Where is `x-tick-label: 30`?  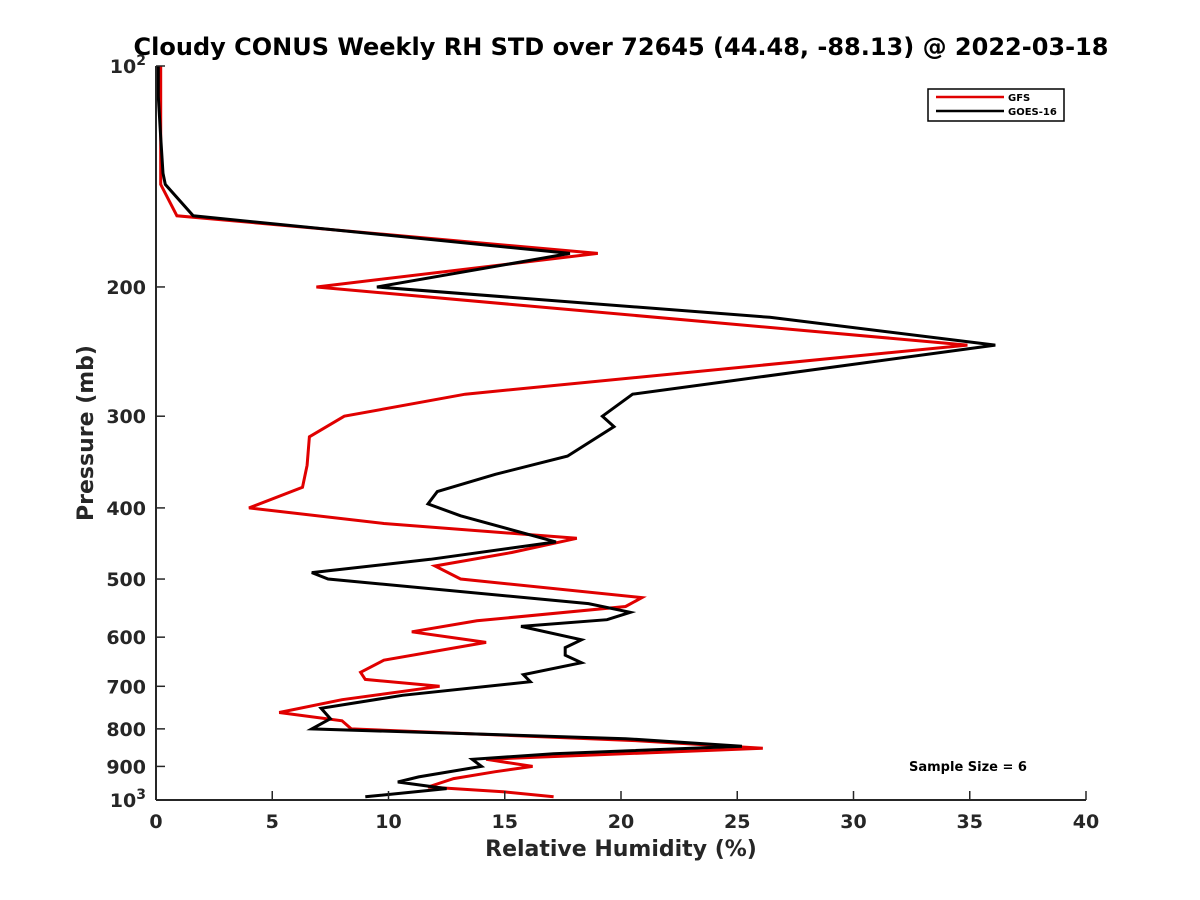 x-tick-label: 30 is located at coordinates (853, 822).